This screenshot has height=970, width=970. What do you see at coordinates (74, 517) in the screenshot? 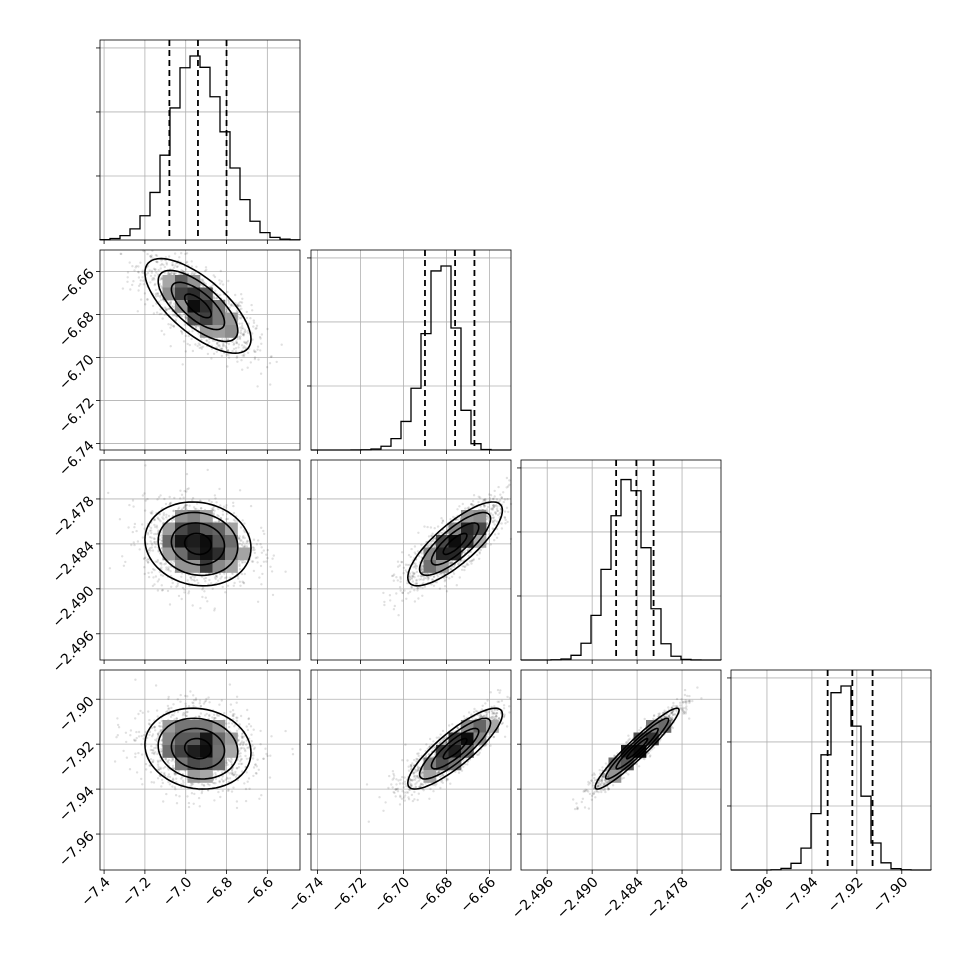
I see `y-tick-label: −2.478` at bounding box center [74, 517].